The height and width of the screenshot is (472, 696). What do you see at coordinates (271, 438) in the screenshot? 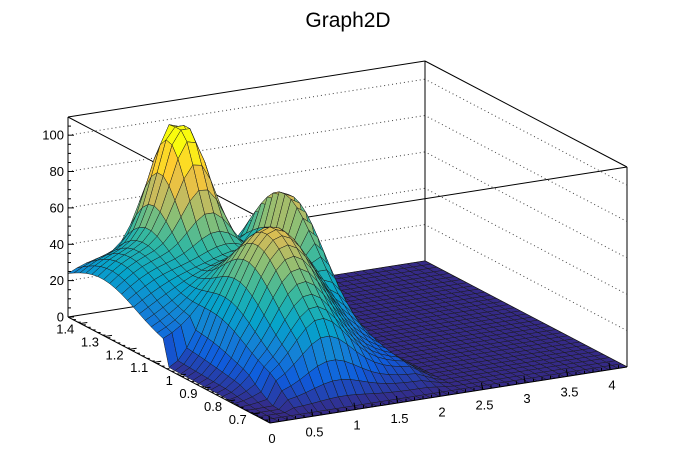
I see `x-tick-label: 0` at bounding box center [271, 438].